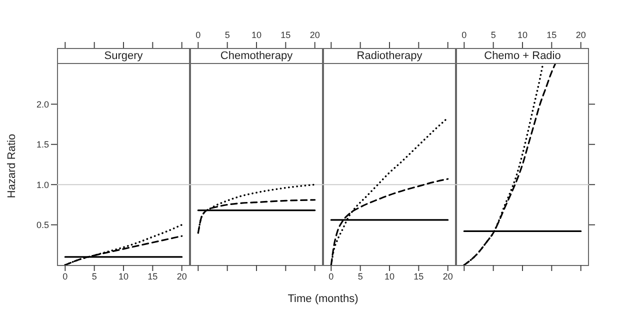 This screenshot has height=322, width=623. I want to click on y-tick-label: 2.0, so click(42, 104).